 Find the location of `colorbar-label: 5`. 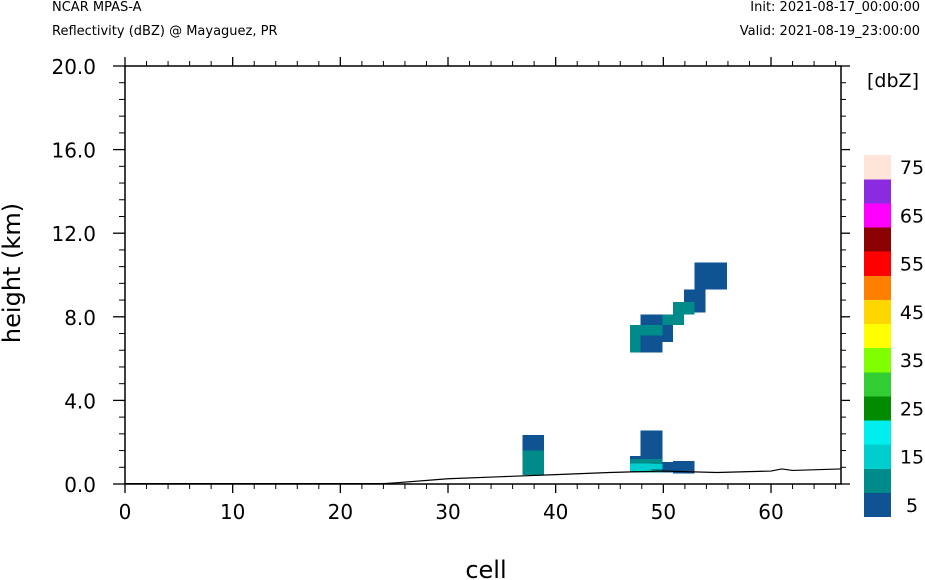

colorbar-label: 5 is located at coordinates (912, 506).